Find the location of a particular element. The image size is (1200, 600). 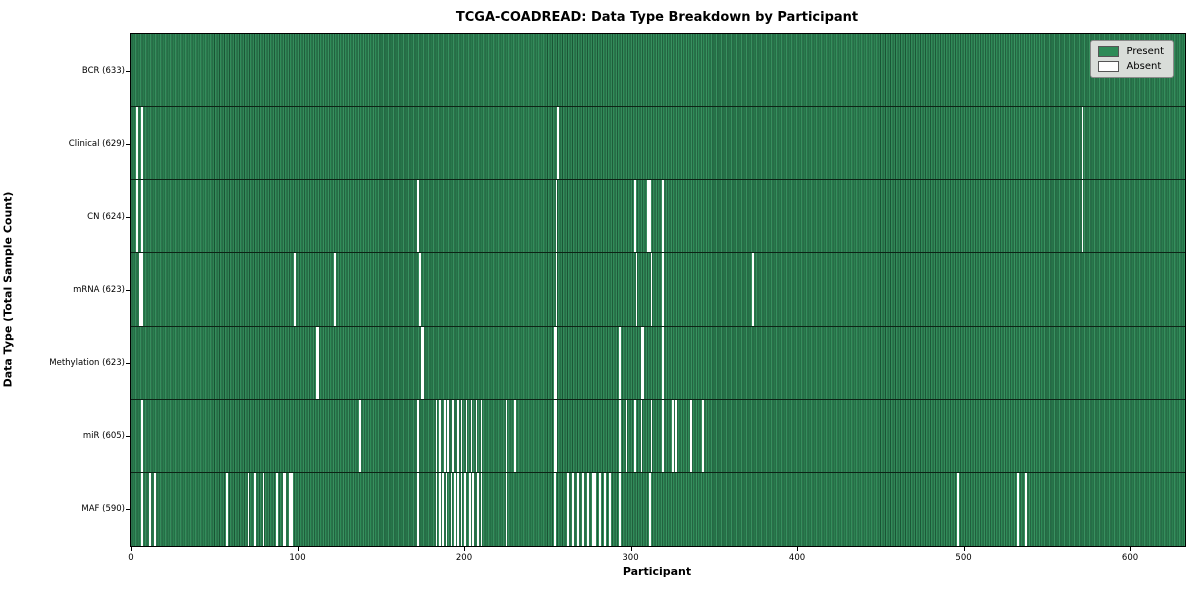

present-swatch is located at coordinates (1109, 51).